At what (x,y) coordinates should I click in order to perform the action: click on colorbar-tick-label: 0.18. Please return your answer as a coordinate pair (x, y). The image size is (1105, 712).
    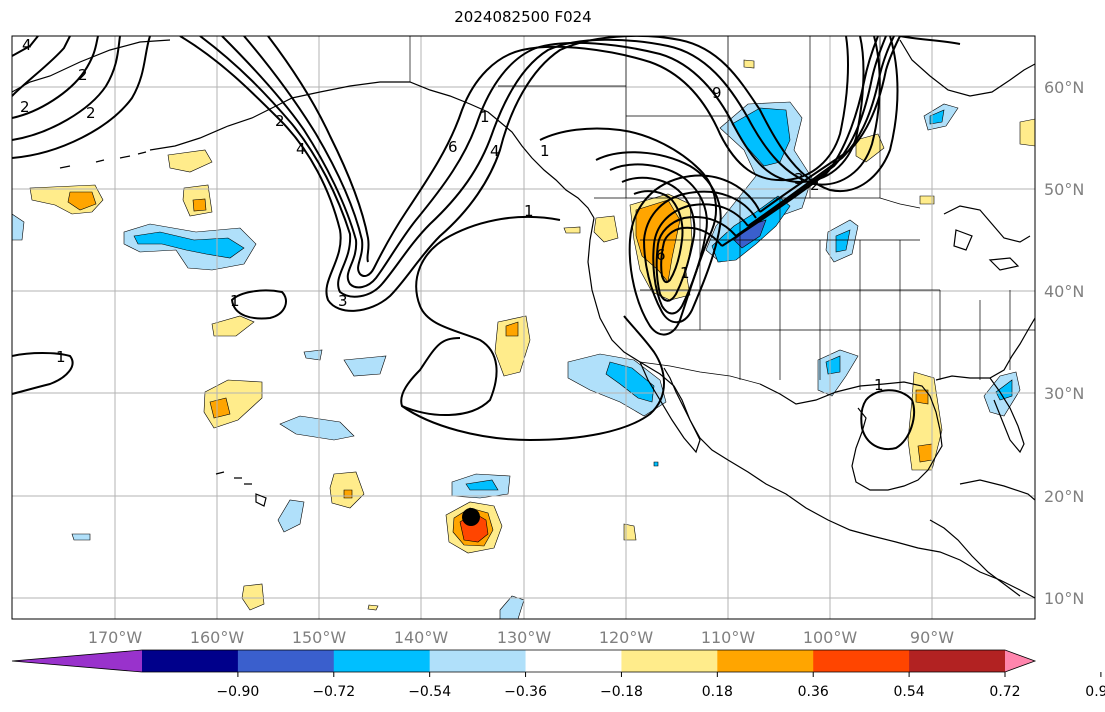
    Looking at the image, I should click on (717, 692).